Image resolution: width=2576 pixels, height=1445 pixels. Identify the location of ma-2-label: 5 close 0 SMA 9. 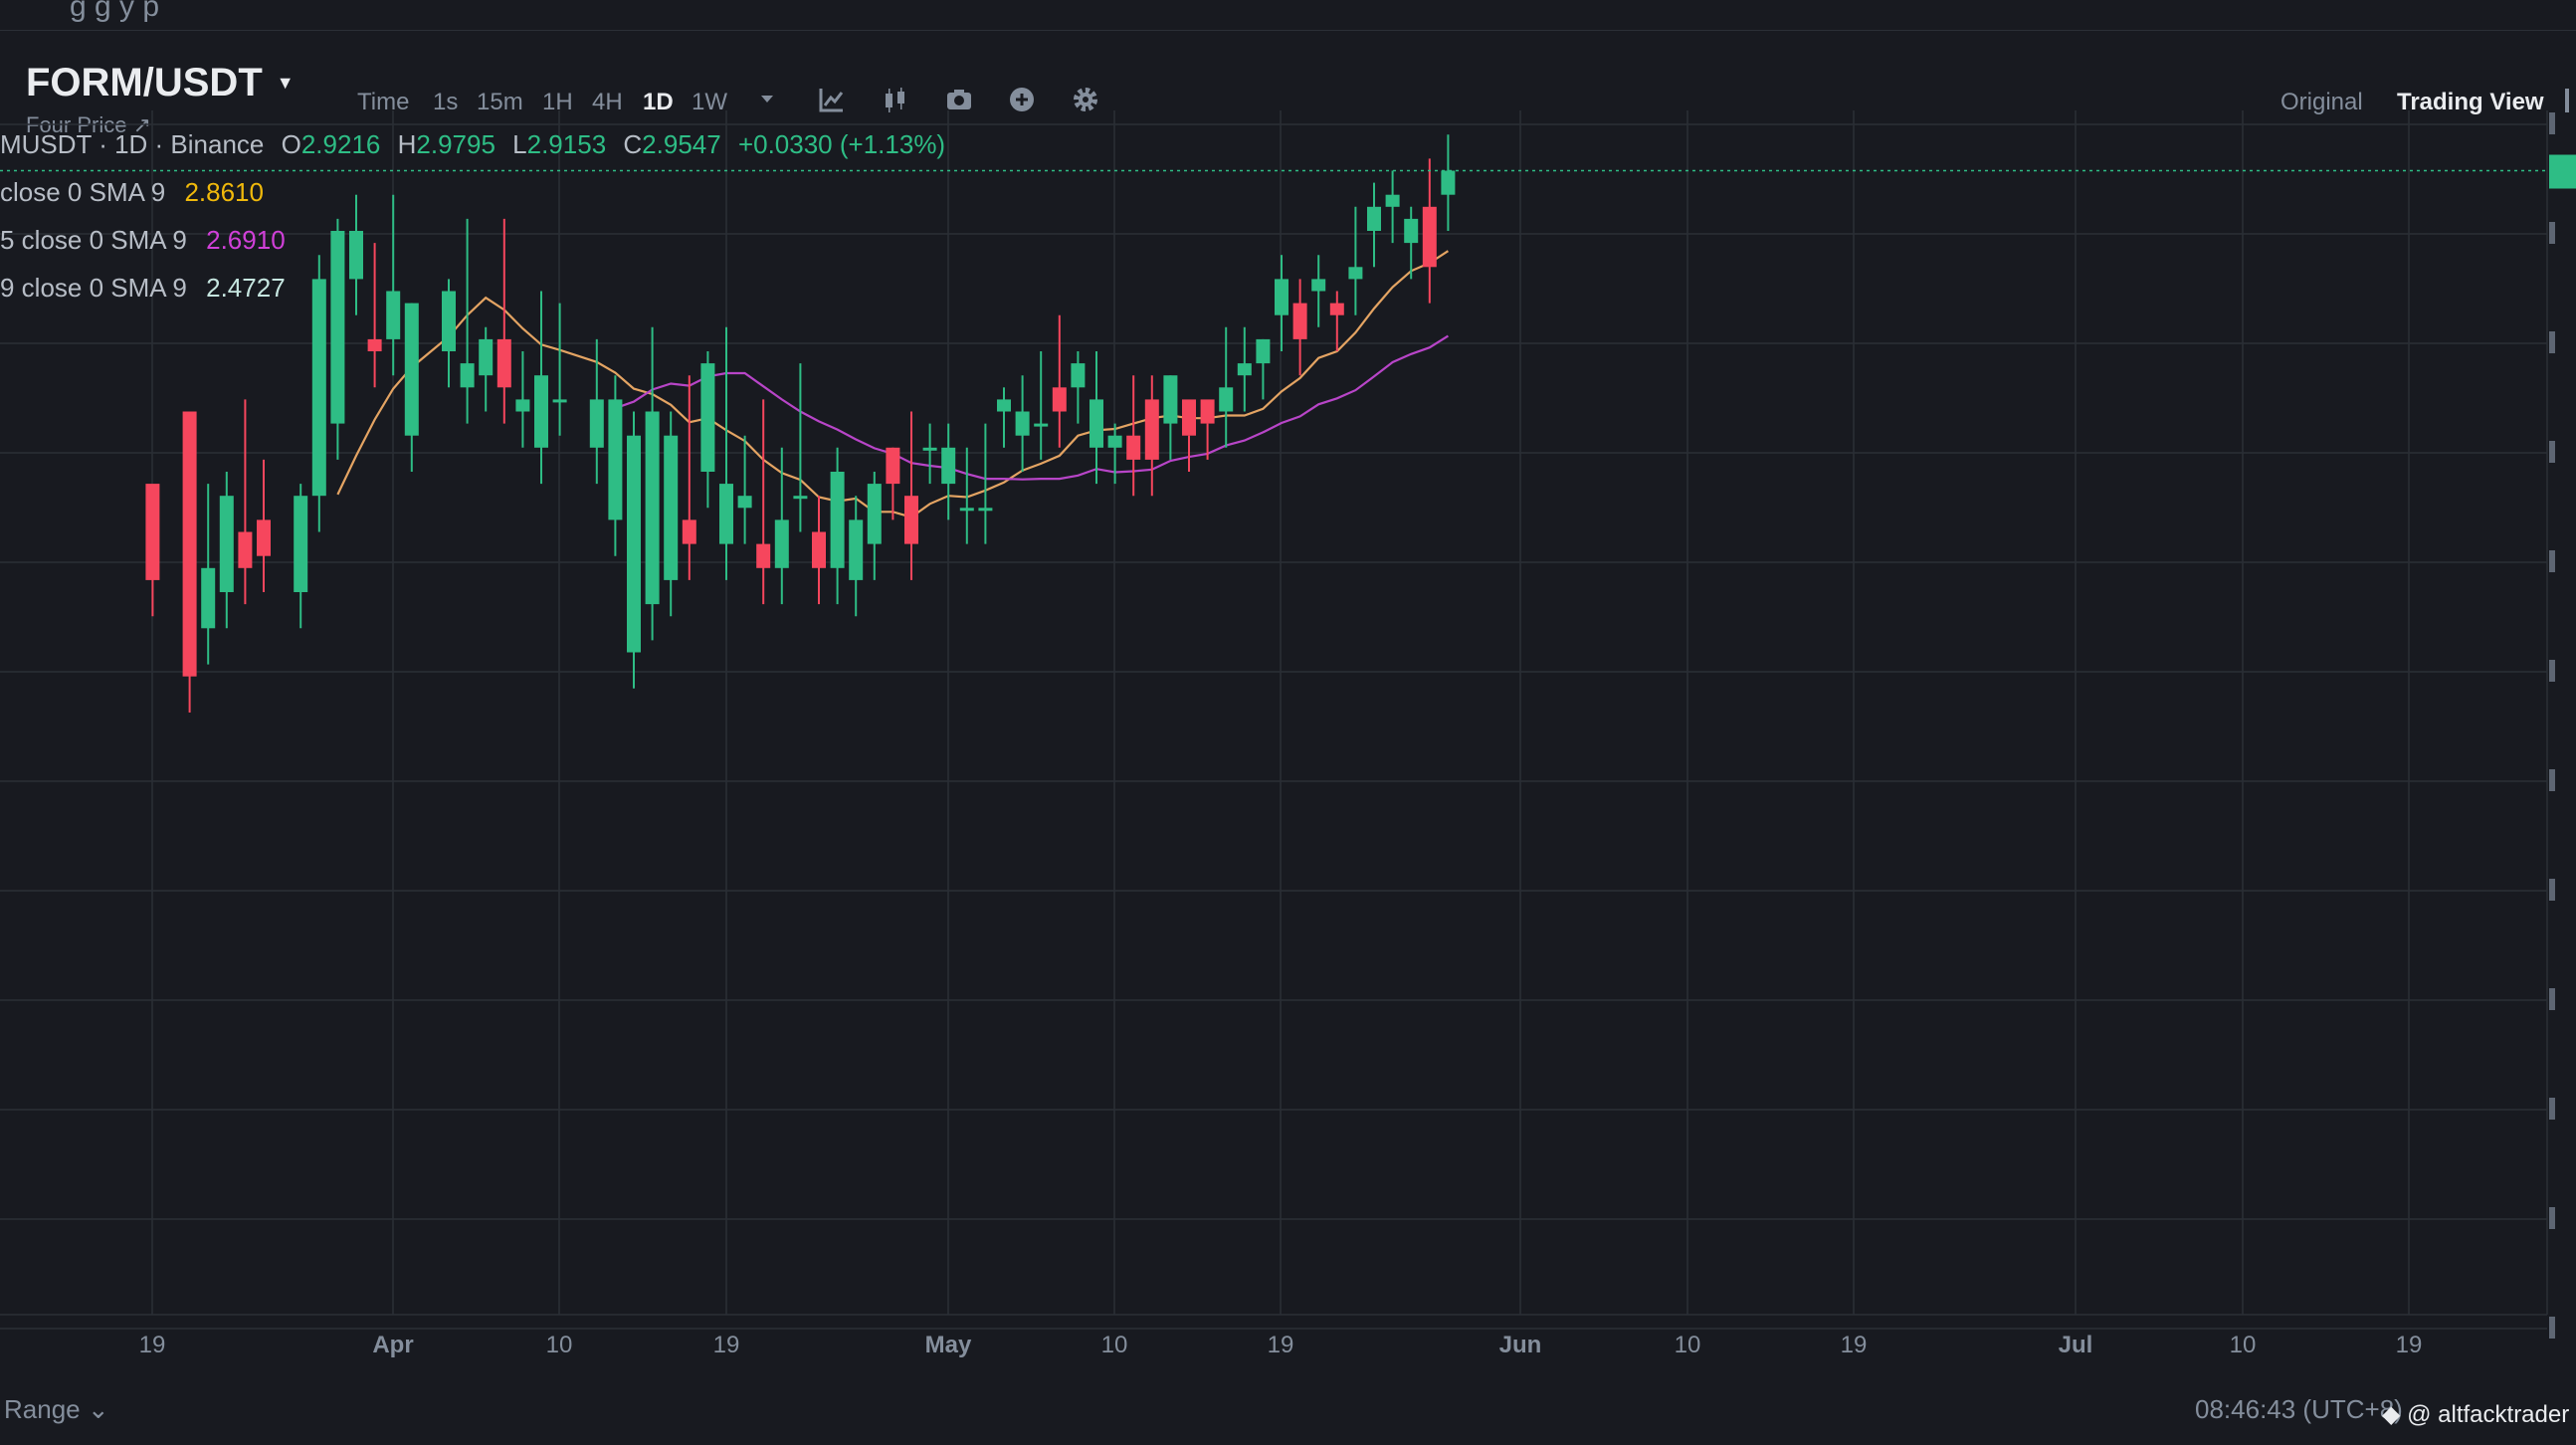
(93, 240).